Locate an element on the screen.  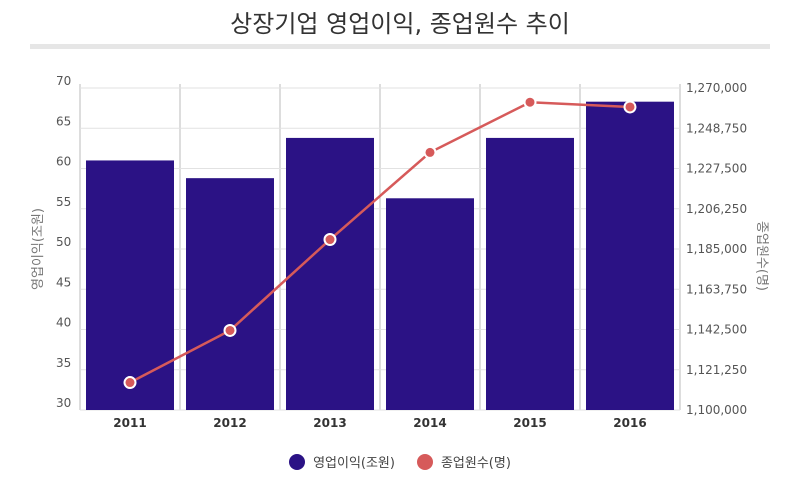
y2-tick-label: 1,100,000 is located at coordinates (716, 410).